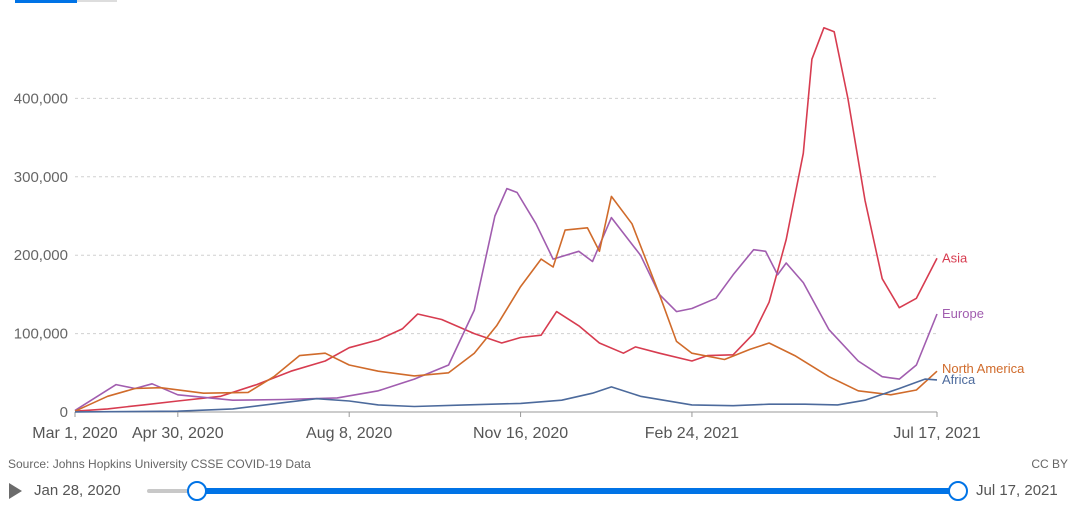 The width and height of the screenshot is (1080, 511). What do you see at coordinates (74, 433) in the screenshot?
I see `x-tick-label: Mar 1, 2020` at bounding box center [74, 433].